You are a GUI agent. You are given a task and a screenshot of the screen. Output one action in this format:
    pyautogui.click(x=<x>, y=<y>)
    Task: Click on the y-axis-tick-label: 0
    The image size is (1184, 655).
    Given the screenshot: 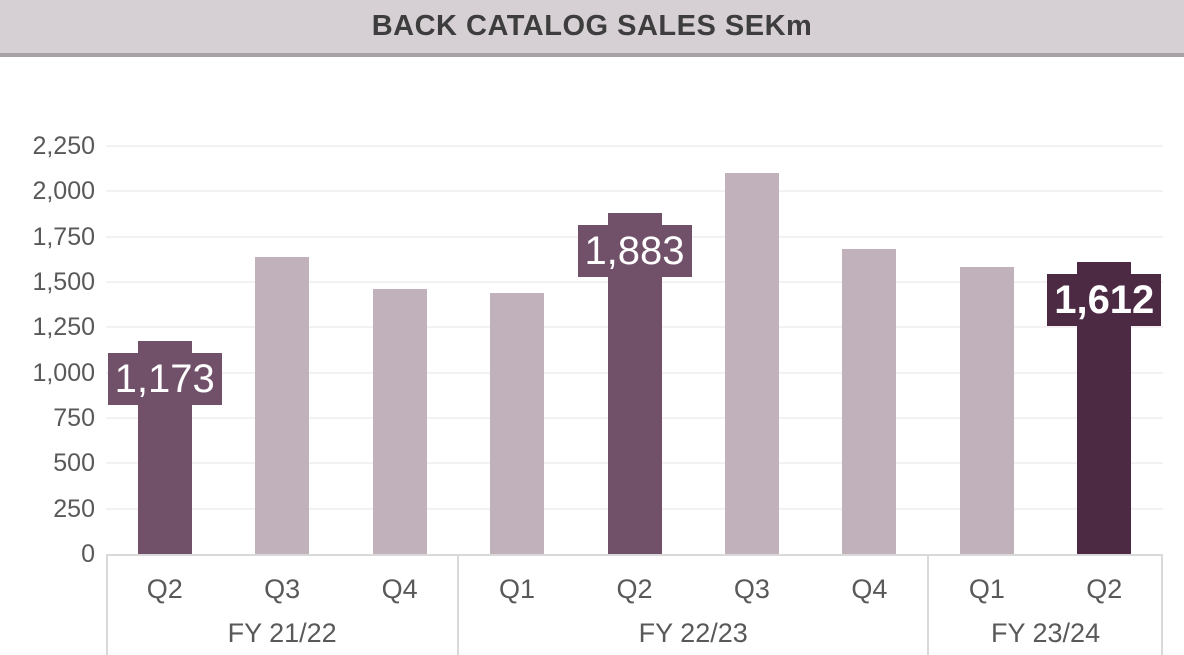 What is the action you would take?
    pyautogui.click(x=88, y=554)
    